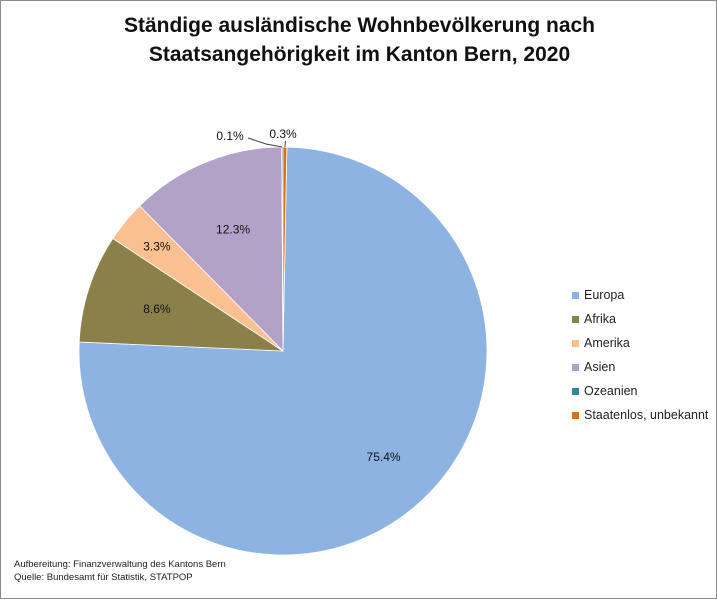 The width and height of the screenshot is (717, 600). What do you see at coordinates (640, 295) in the screenshot?
I see `legend-item-europa: Europa` at bounding box center [640, 295].